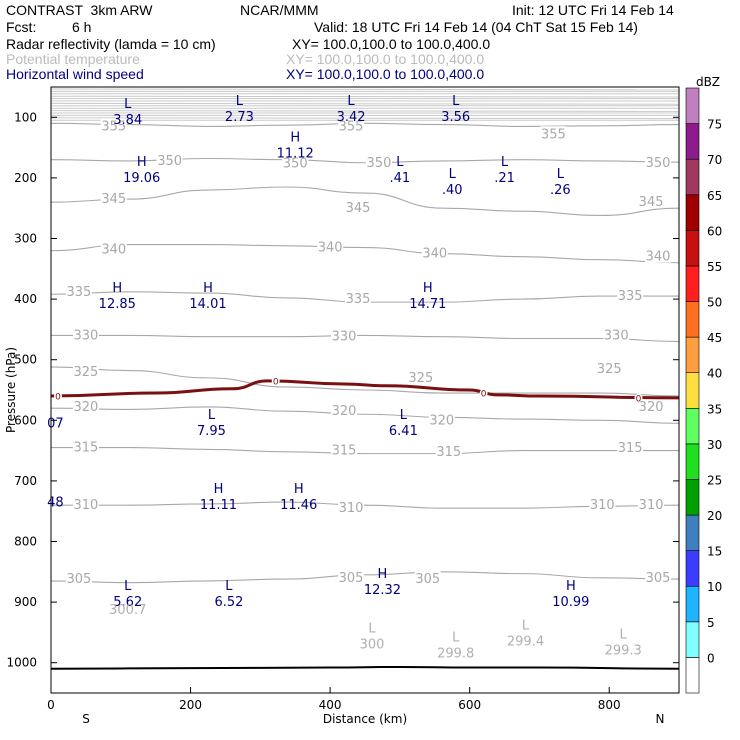  What do you see at coordinates (703, 384) in the screenshot?
I see `dbz-colorbar: 0 5 10 15 20 25 30 35 40 45 50 55 60 65 70 75 dBZ` at bounding box center [703, 384].